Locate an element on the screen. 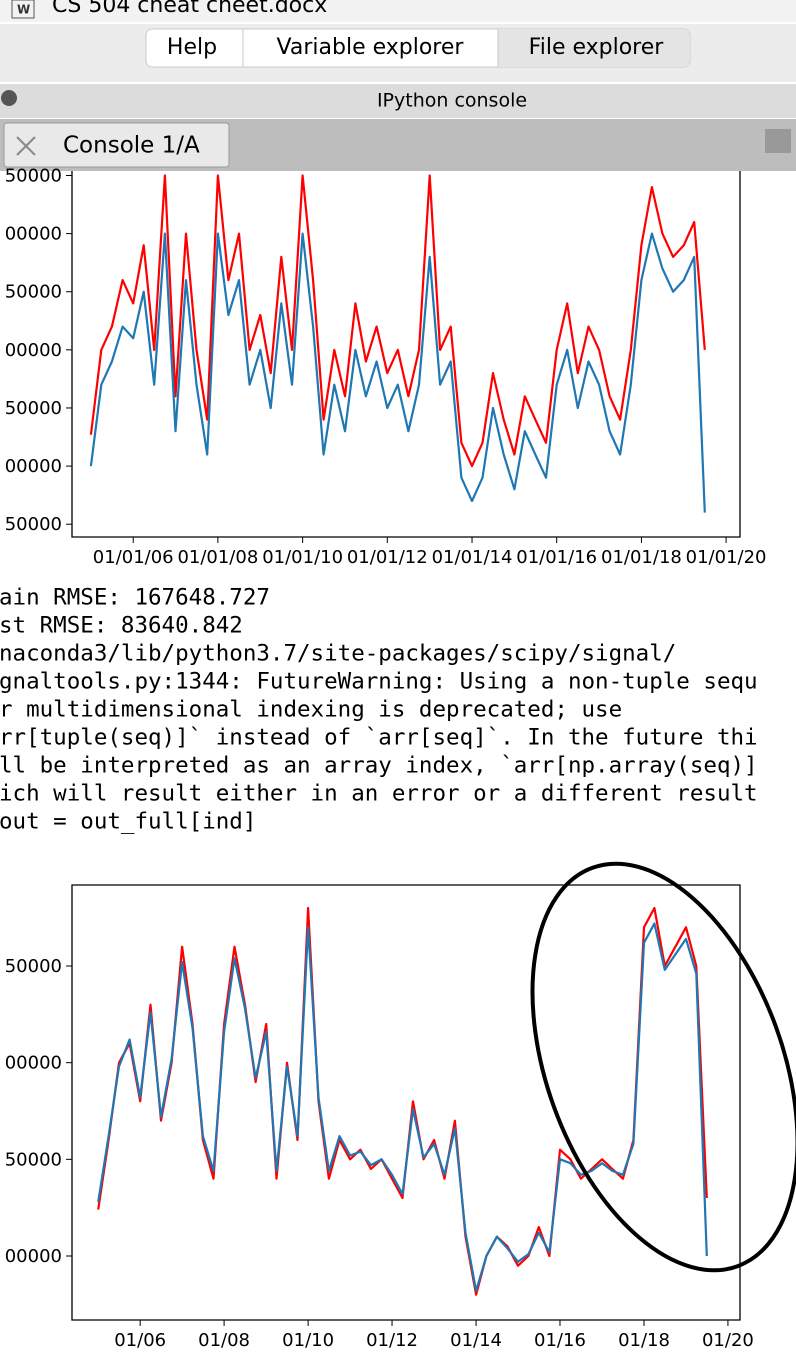  x-tick-label: 01/01/18 is located at coordinates (641, 557).